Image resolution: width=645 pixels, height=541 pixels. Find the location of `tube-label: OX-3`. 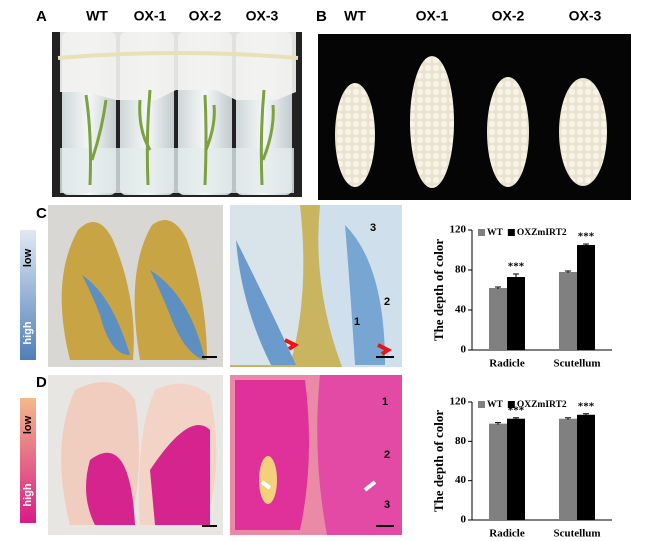

tube-label: OX-3 is located at coordinates (262, 16).